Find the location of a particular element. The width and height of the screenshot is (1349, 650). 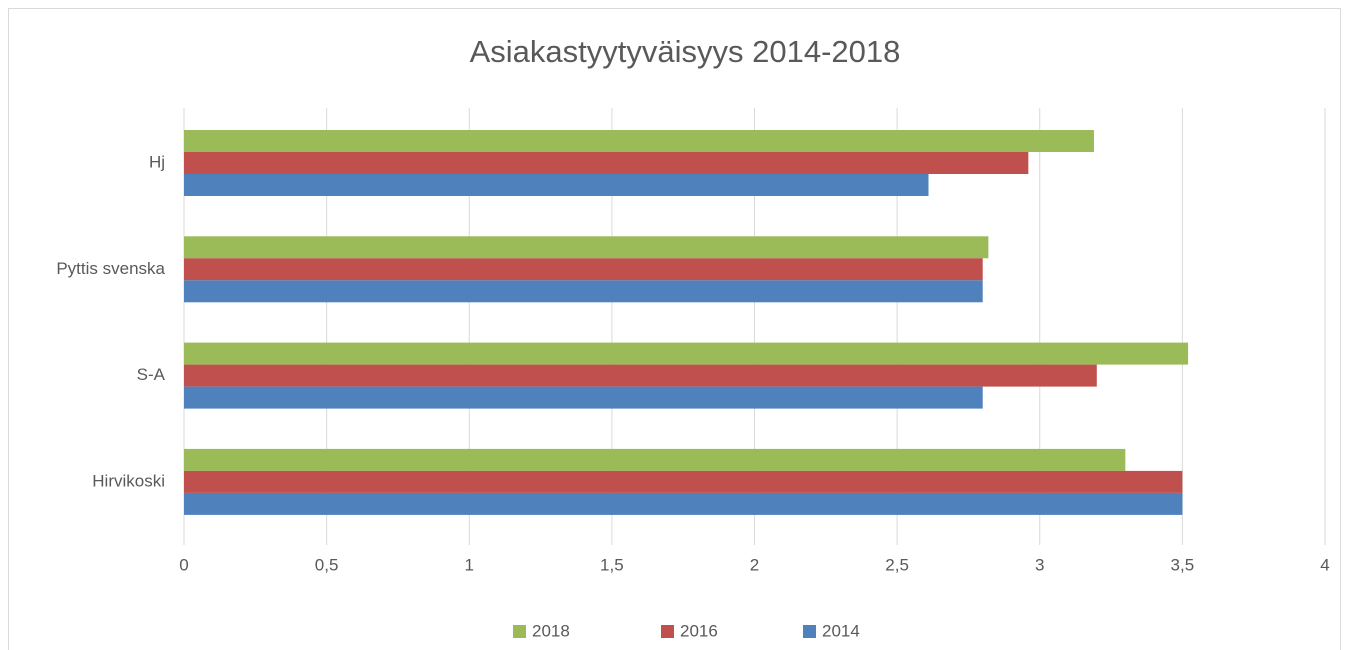

x-tick-label: 3,5 is located at coordinates (1183, 564).